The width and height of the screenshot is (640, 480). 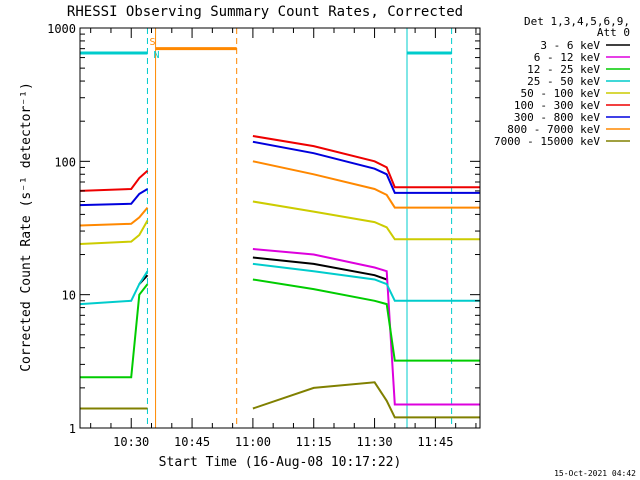 What do you see at coordinates (557, 105) in the screenshot?
I see `legend-label-100-300-kev: 100 - 300 keV` at bounding box center [557, 105].